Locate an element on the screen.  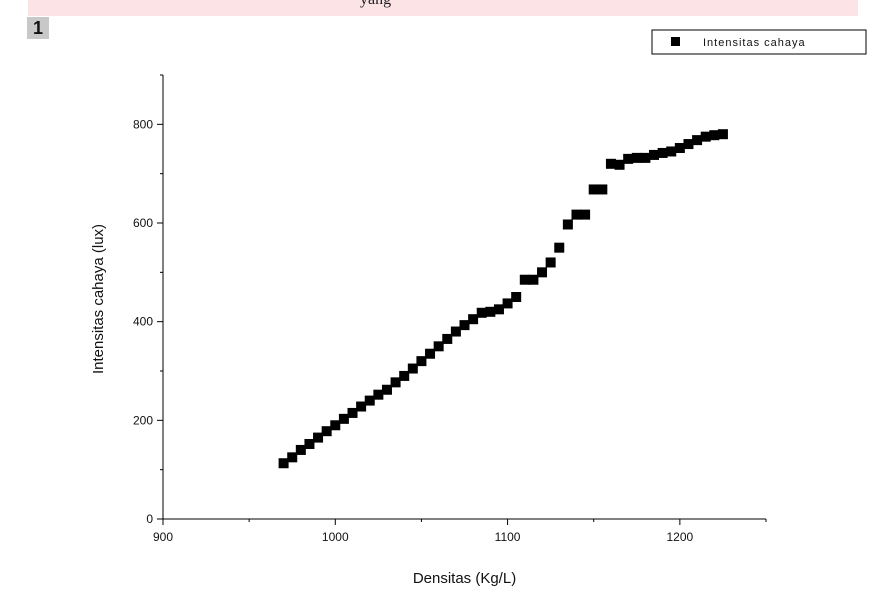
x-ticks: 900 1000 1100 1200 is located at coordinates (460, 531).